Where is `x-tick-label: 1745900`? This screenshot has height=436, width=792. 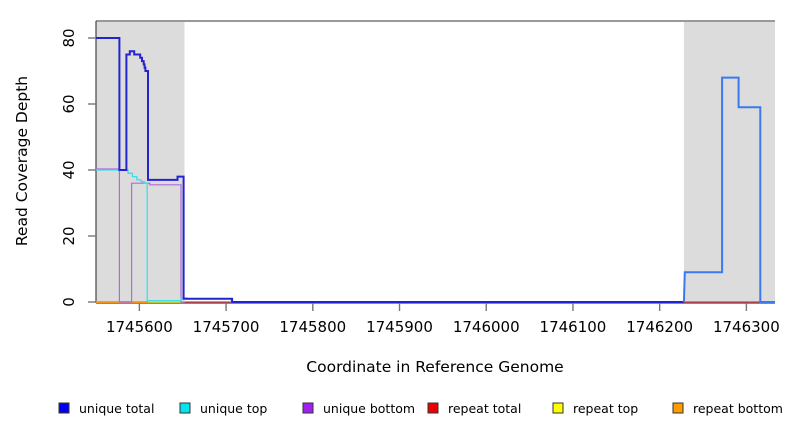
x-tick-label: 1745900 is located at coordinates (399, 327).